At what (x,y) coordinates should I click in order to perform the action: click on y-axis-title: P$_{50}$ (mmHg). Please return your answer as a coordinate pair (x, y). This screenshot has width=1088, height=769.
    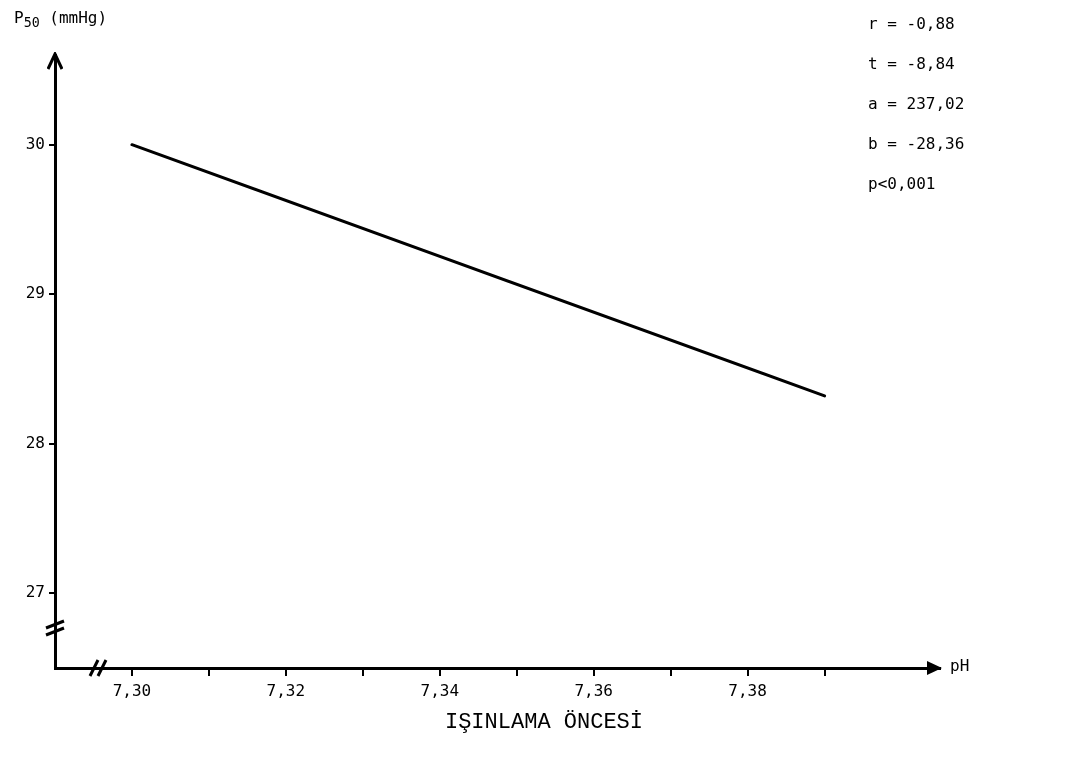
    Looking at the image, I should click on (61, 19).